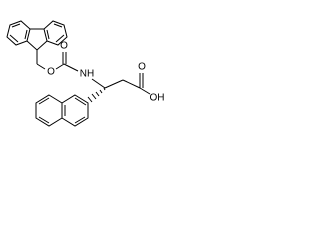 Image resolution: width=320 pixels, height=240 pixels. Describe the element at coordinates (157, 98) in the screenshot. I see `atom-label: OH` at that location.